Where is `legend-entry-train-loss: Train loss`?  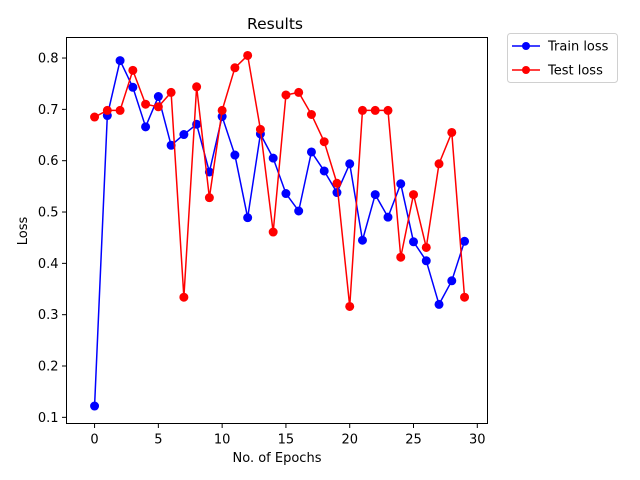
legend-entry-train-loss: Train loss is located at coordinates (560, 47).